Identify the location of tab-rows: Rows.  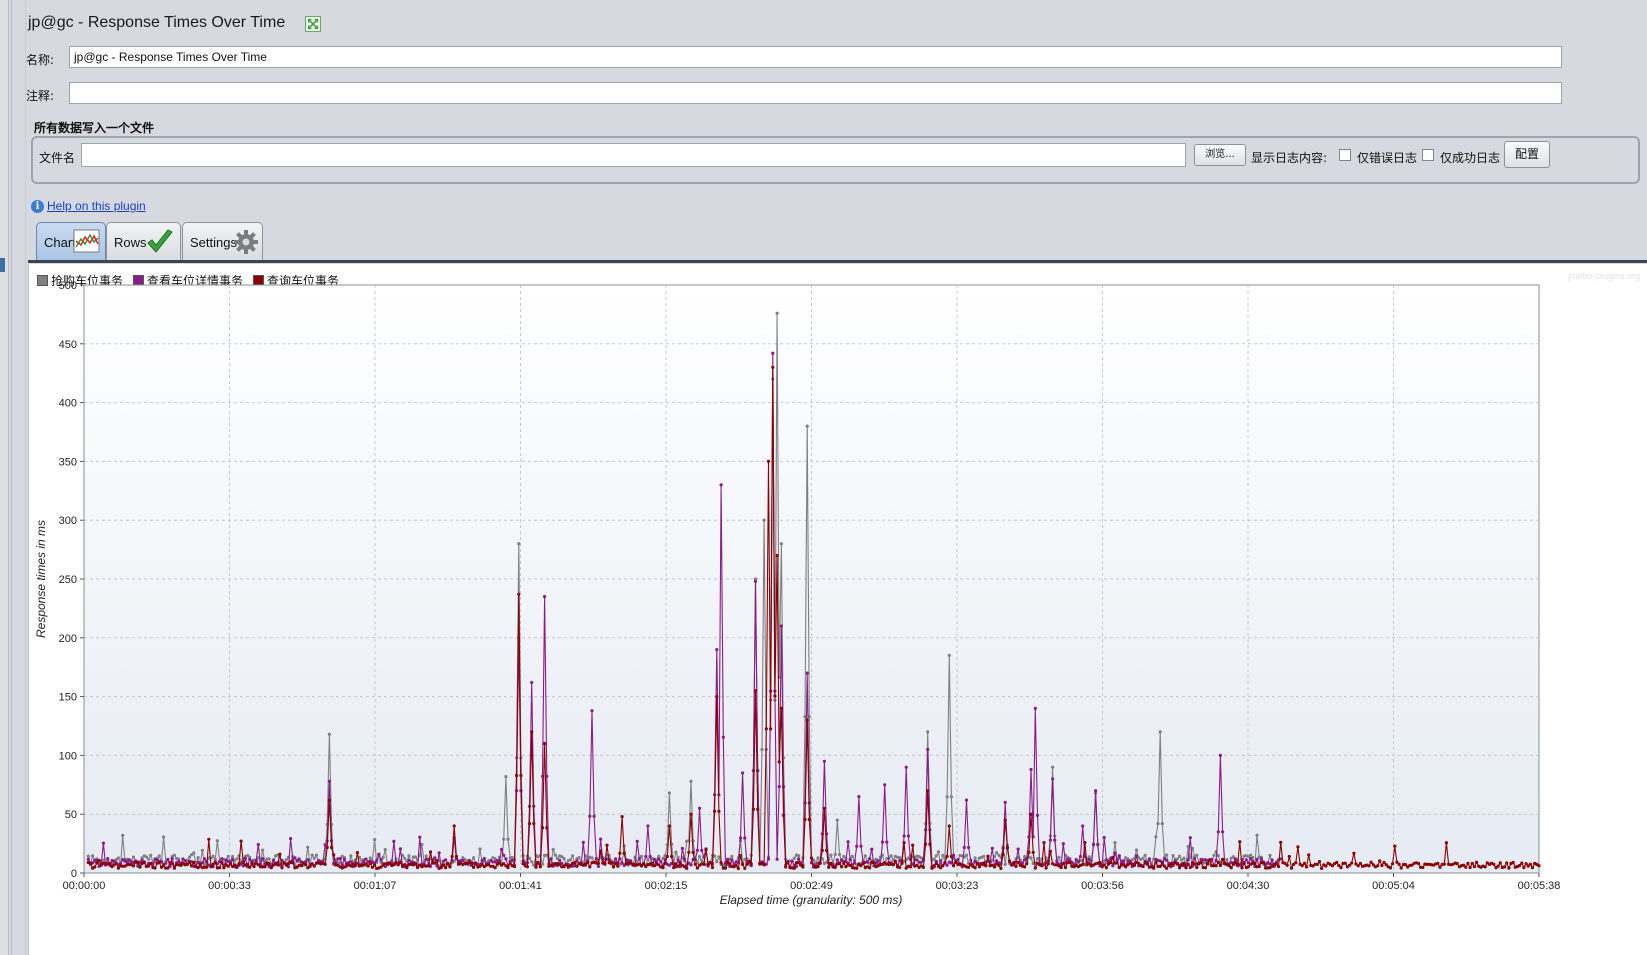
(143, 241).